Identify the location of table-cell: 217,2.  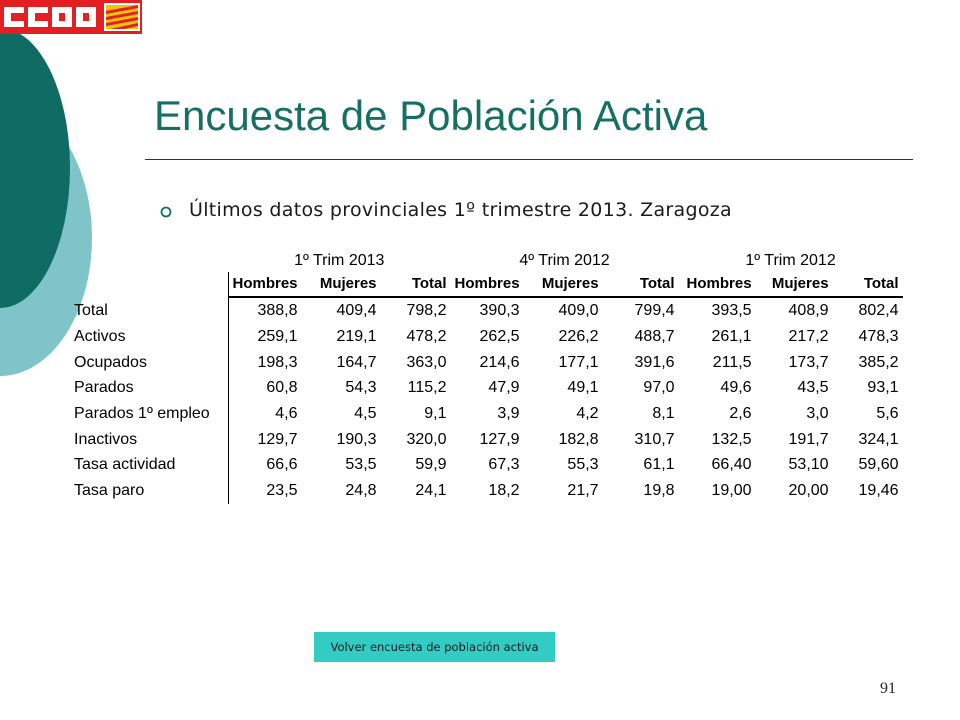
(808, 337).